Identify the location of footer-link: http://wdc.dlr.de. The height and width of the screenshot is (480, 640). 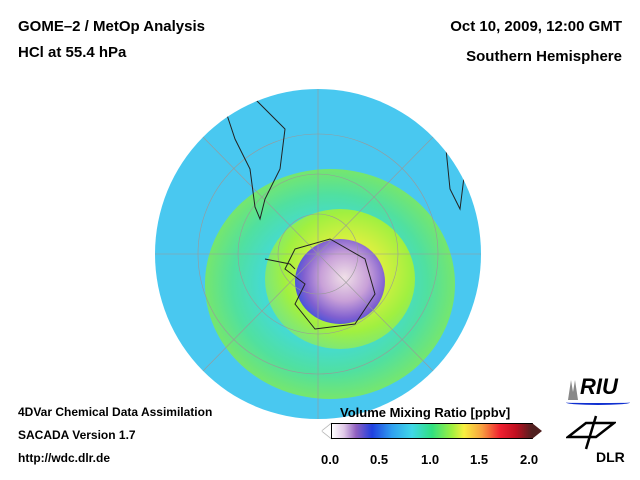
(64, 458).